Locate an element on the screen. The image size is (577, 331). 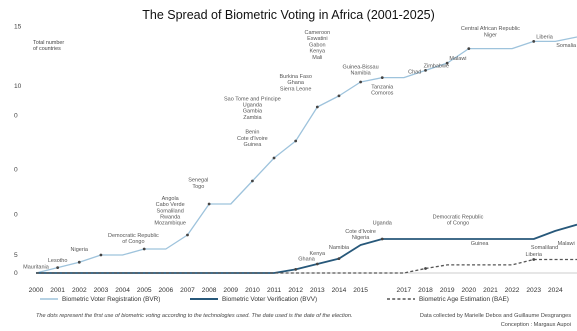
x-tick-label: 2003 is located at coordinates (101, 290).